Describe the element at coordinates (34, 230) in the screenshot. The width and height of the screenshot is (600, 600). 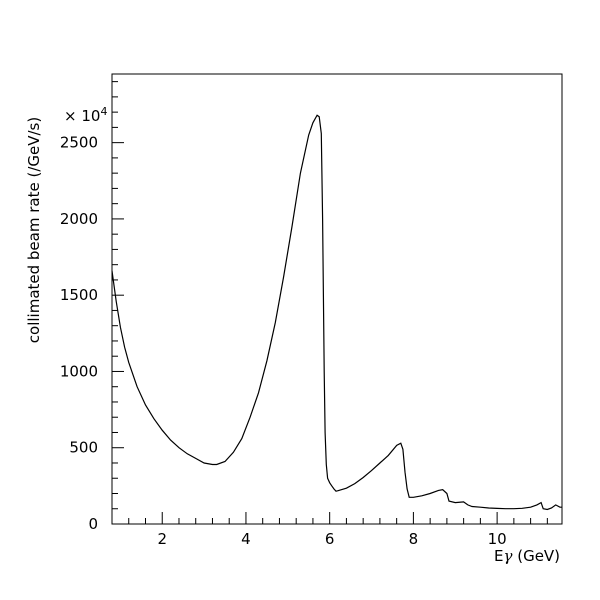
I see `y-axis-label: collimated beam rate (/GeV/s)` at that location.